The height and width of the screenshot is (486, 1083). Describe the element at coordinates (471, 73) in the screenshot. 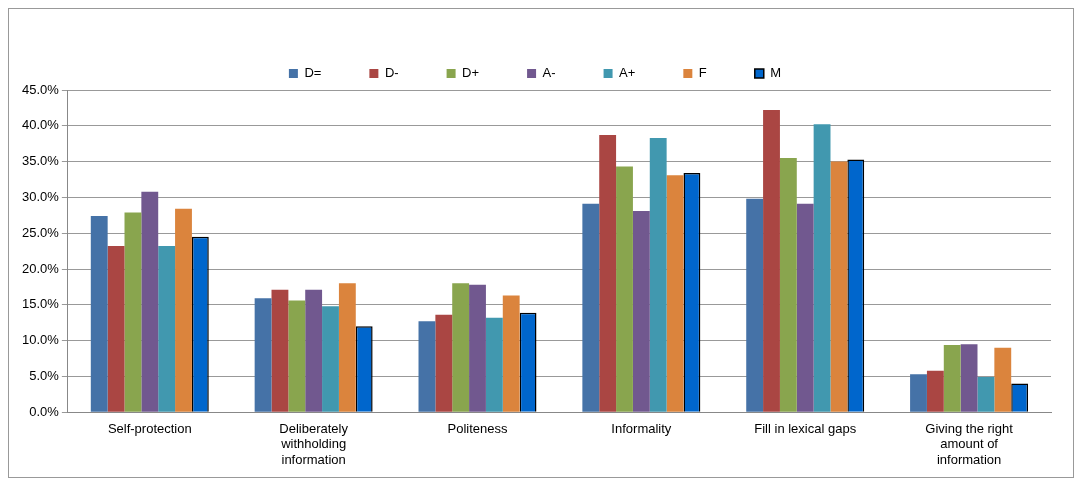

I see `legend-label: D+` at that location.